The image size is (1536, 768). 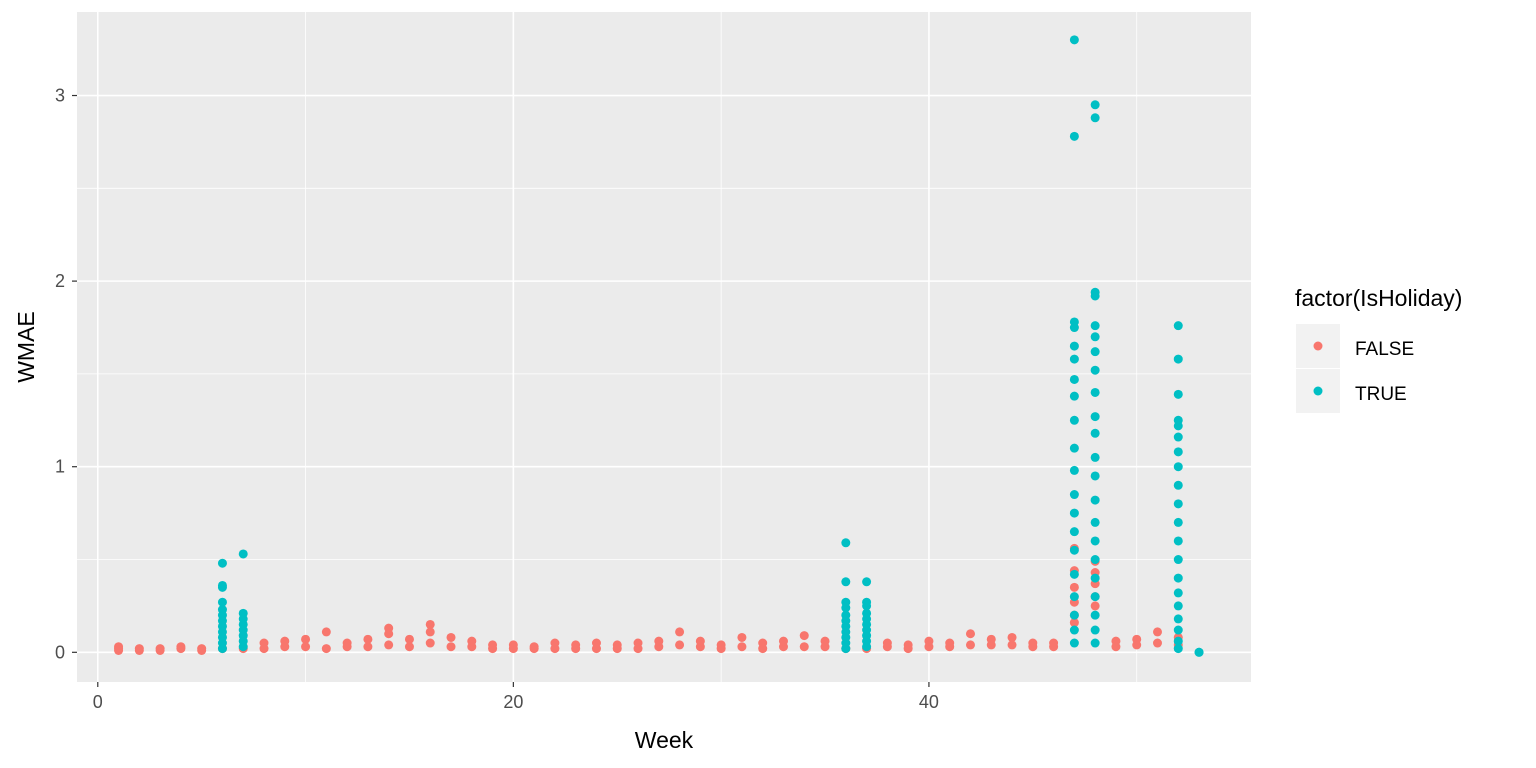 I want to click on y-tick-label: 0, so click(x=60, y=652).